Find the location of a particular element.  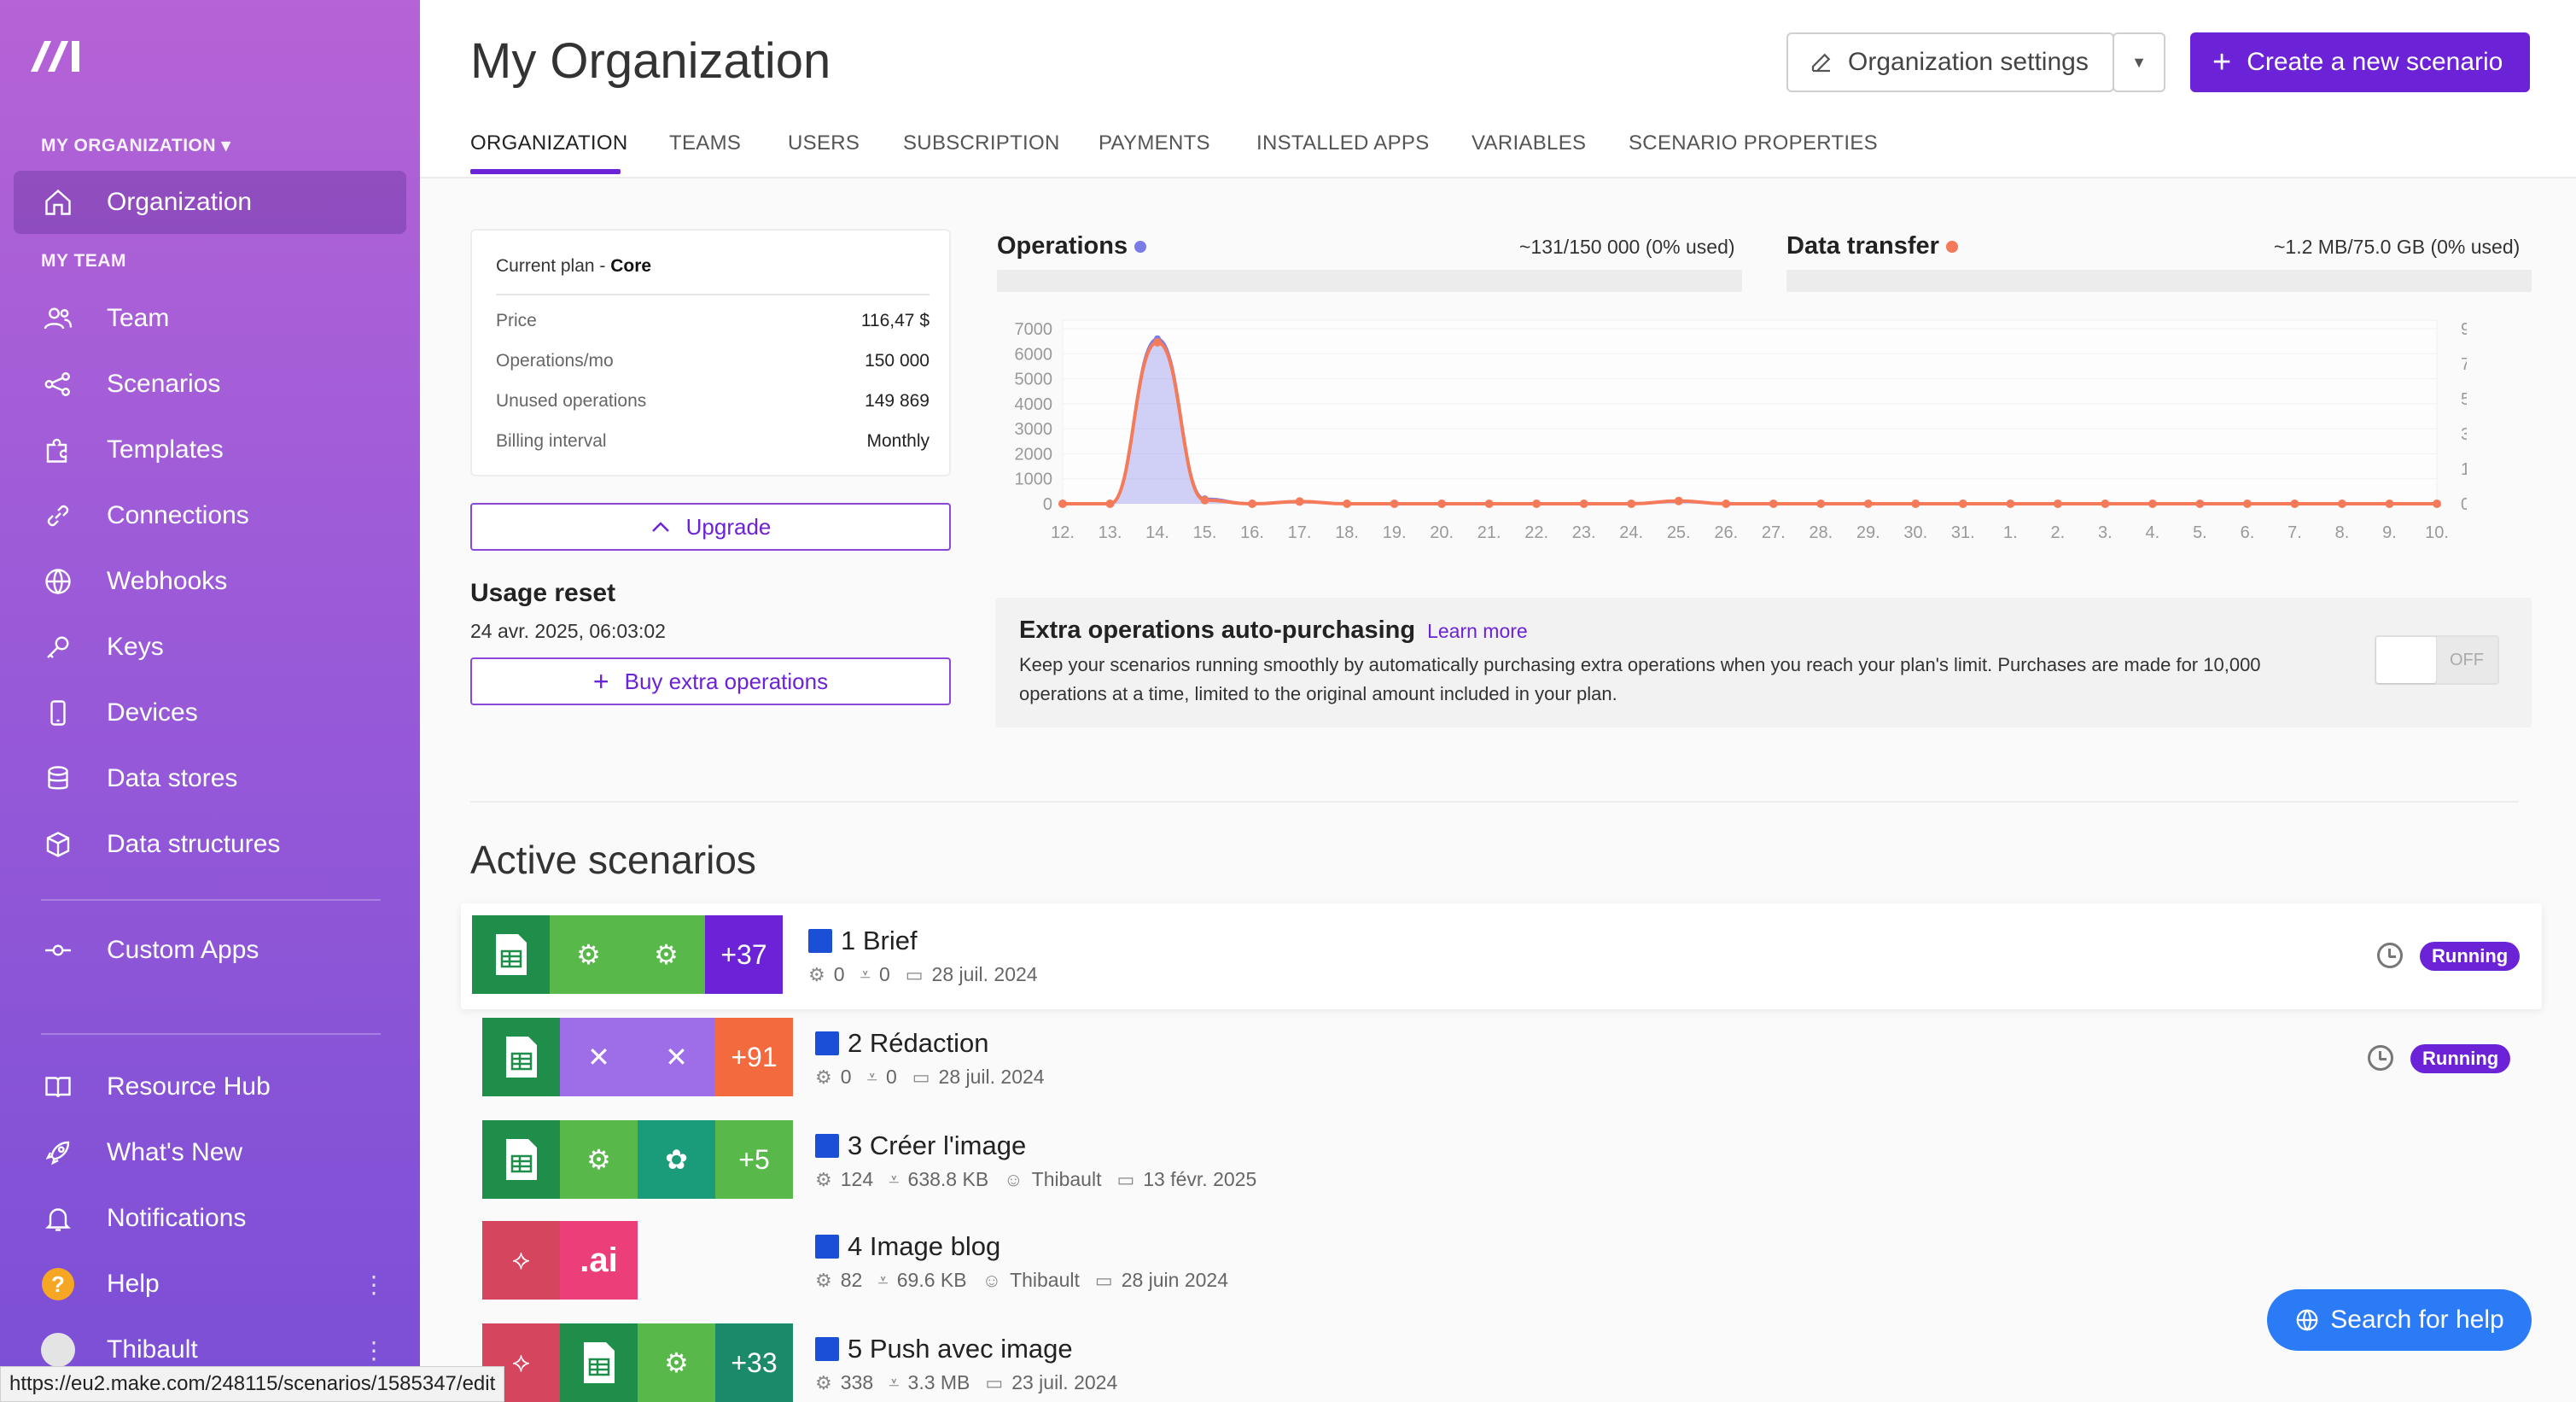

learn-more-link: Learn more is located at coordinates (1477, 631).